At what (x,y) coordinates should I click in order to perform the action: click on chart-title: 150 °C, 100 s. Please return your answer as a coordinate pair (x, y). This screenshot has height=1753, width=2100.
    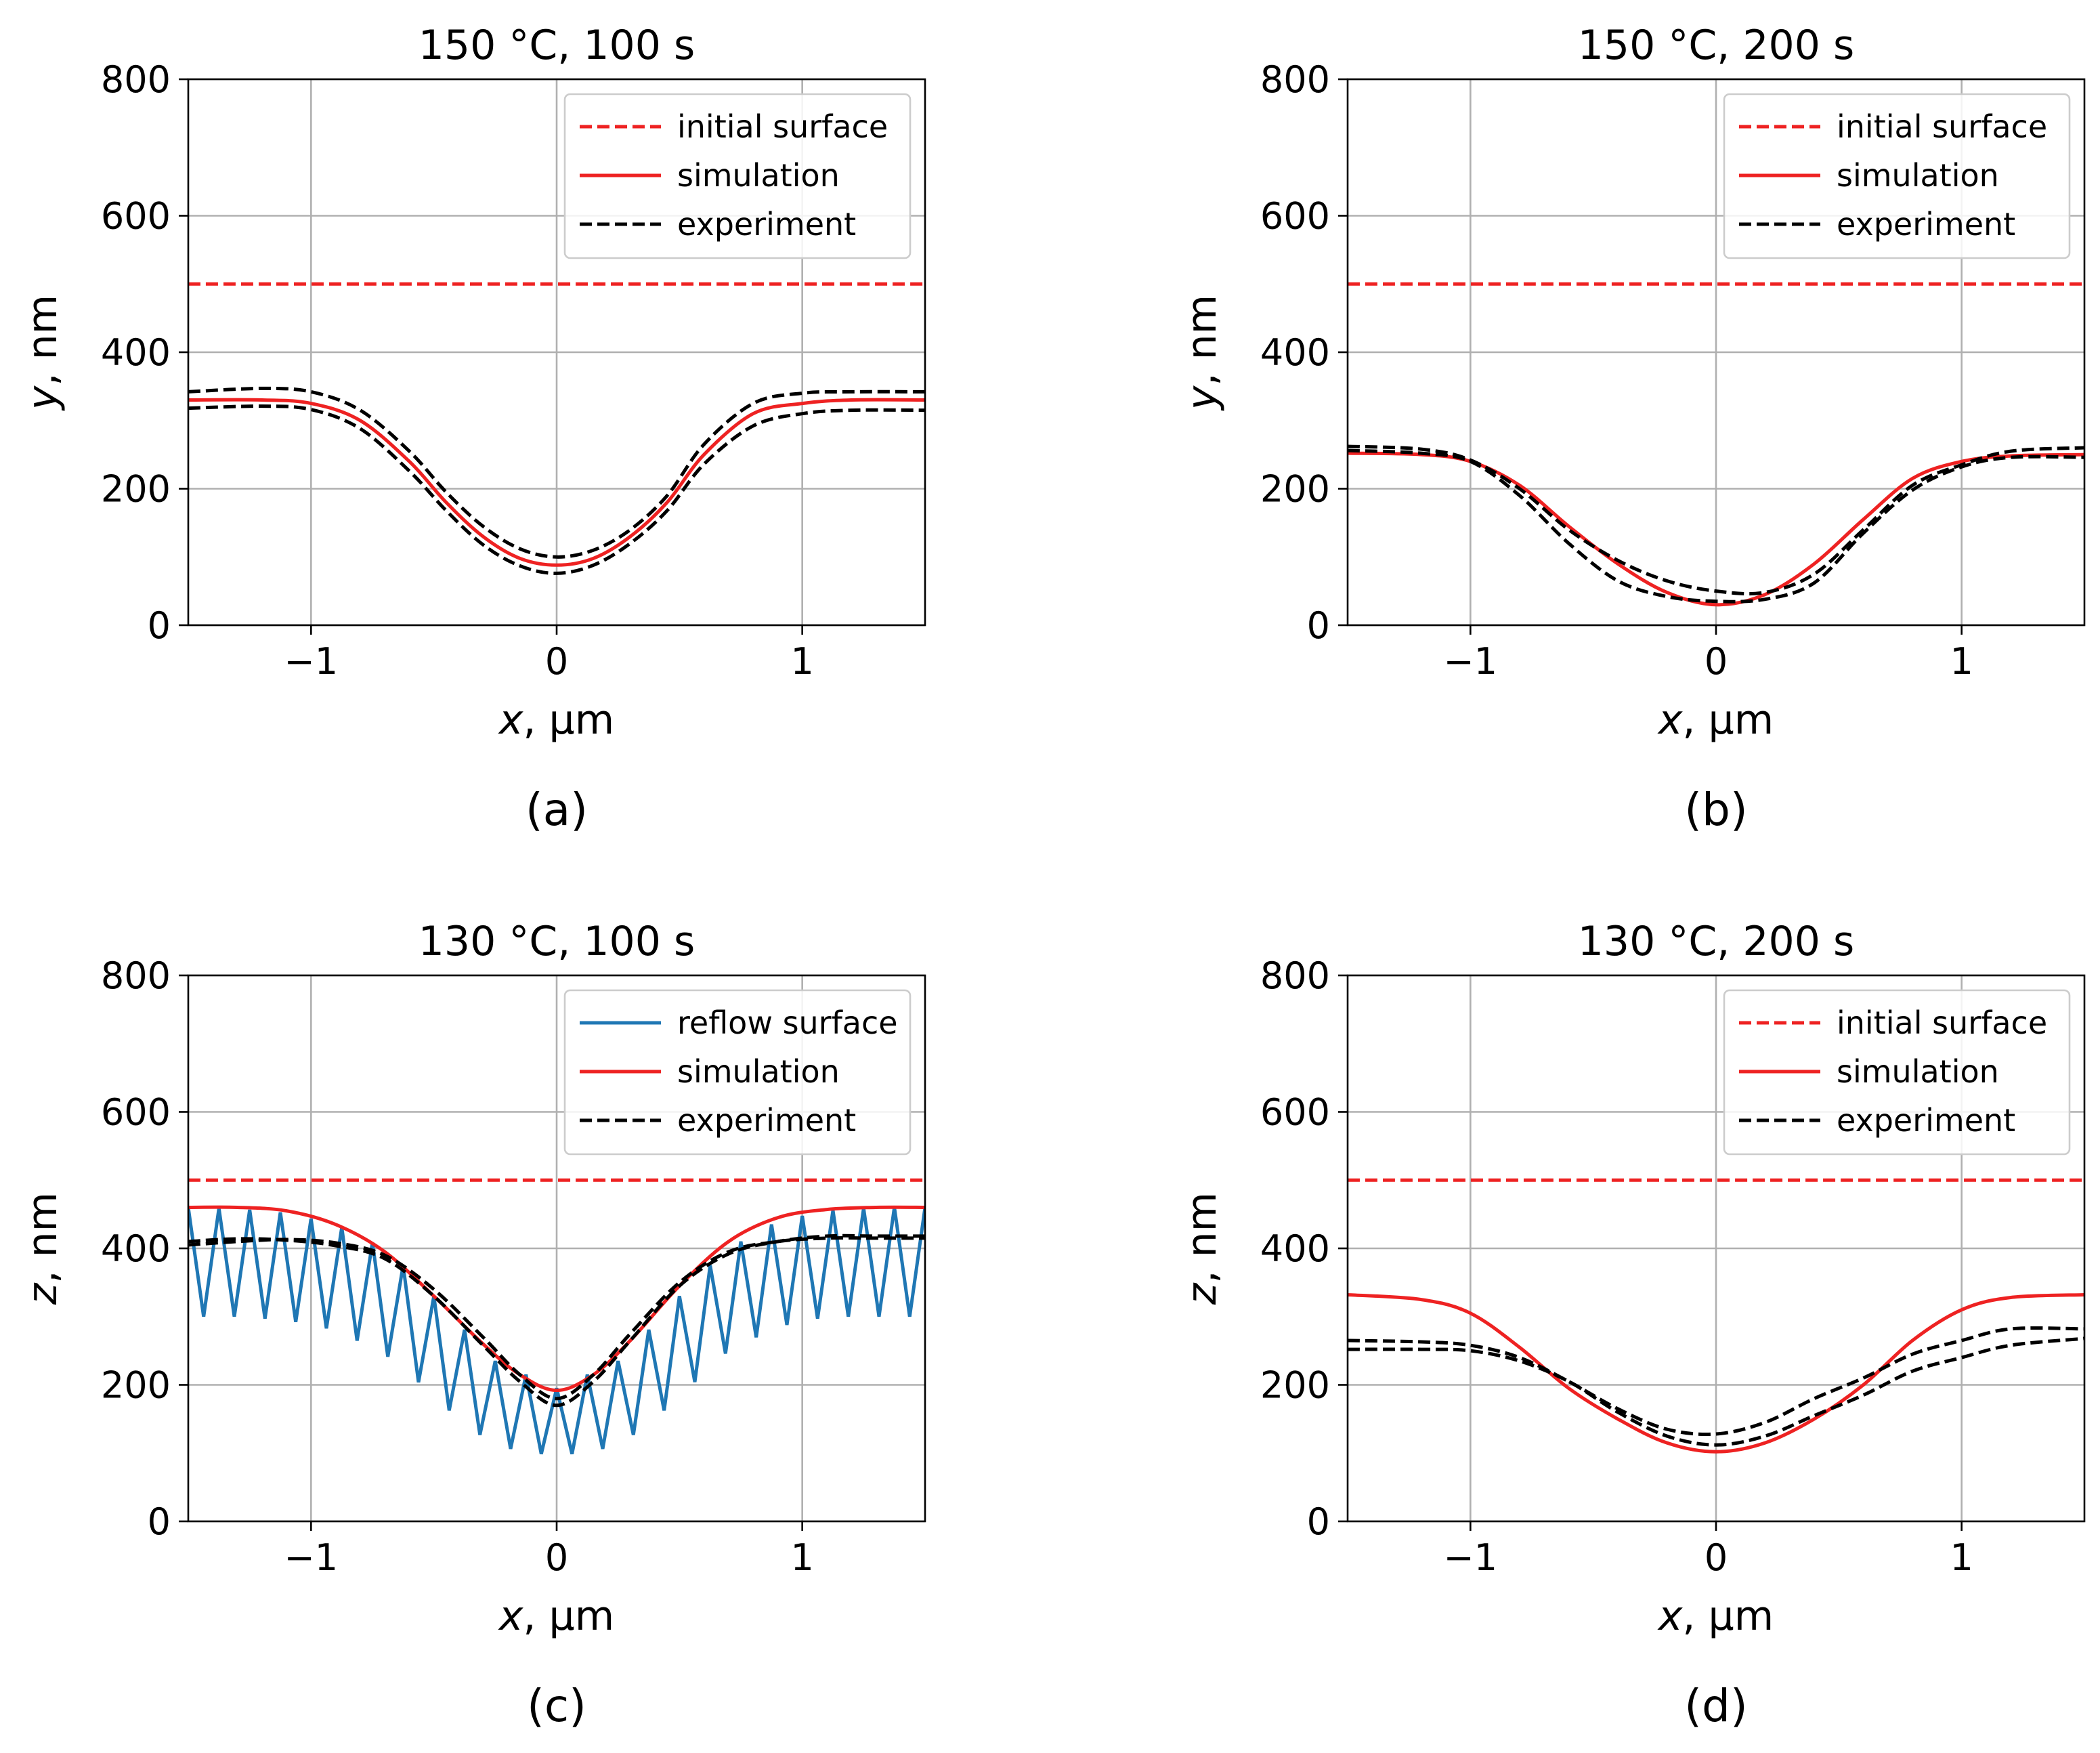
    Looking at the image, I should click on (557, 45).